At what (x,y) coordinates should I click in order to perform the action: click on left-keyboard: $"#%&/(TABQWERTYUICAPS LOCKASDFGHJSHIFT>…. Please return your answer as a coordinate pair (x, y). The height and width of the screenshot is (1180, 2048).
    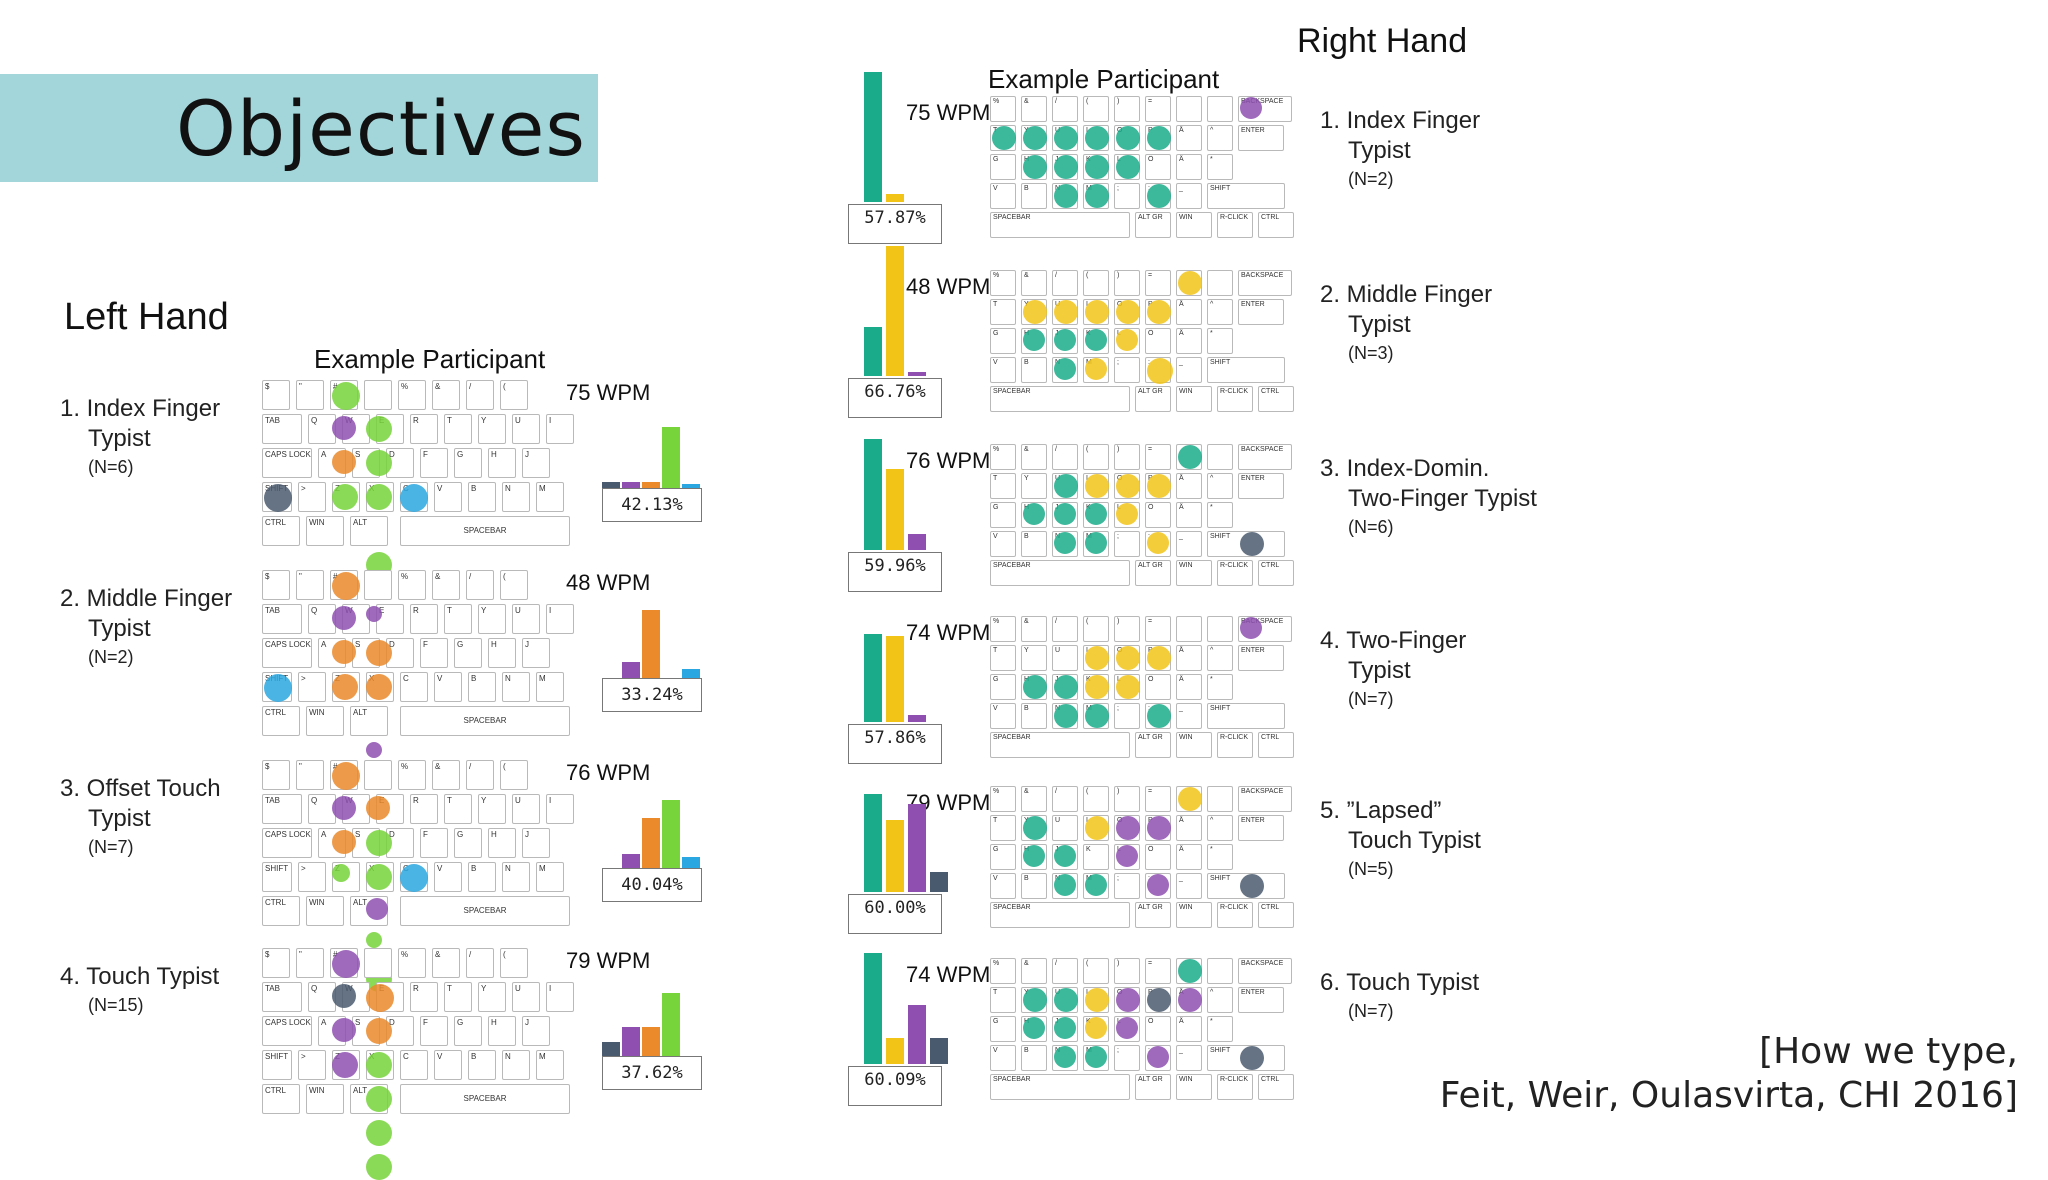
    Looking at the image, I should click on (418, 1064).